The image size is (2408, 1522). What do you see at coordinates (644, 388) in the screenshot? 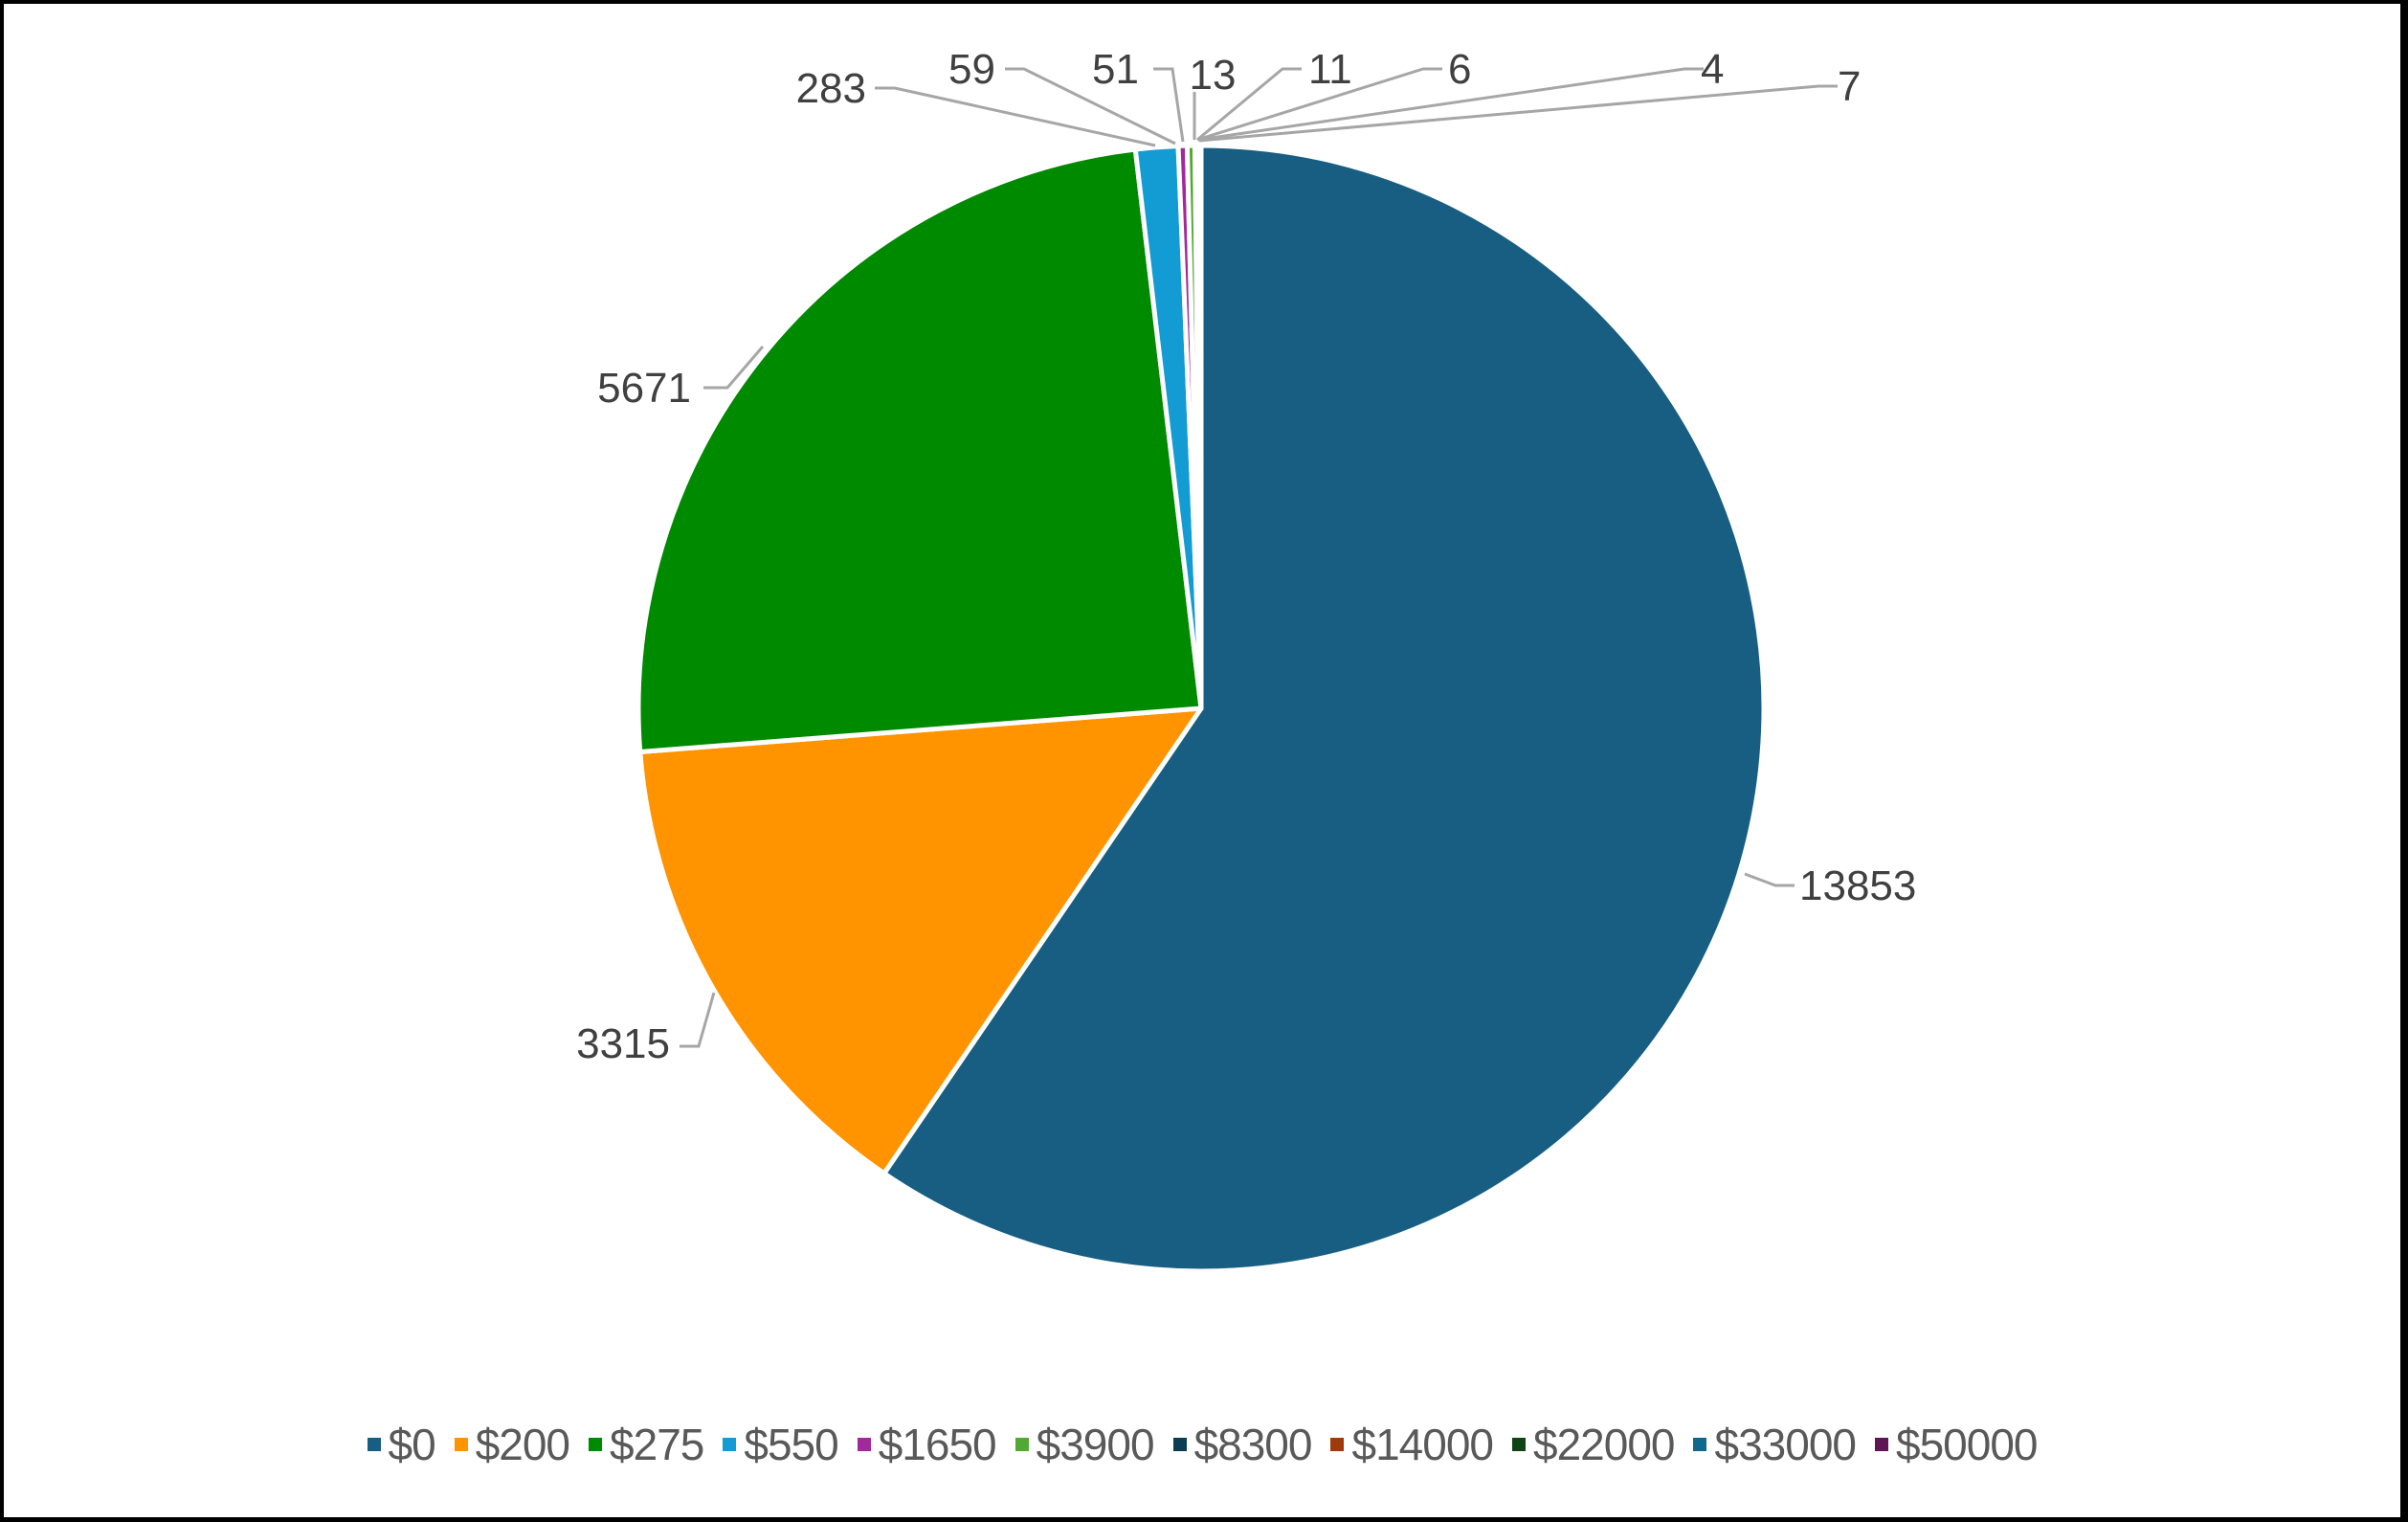
I see `data-label: 5671` at bounding box center [644, 388].